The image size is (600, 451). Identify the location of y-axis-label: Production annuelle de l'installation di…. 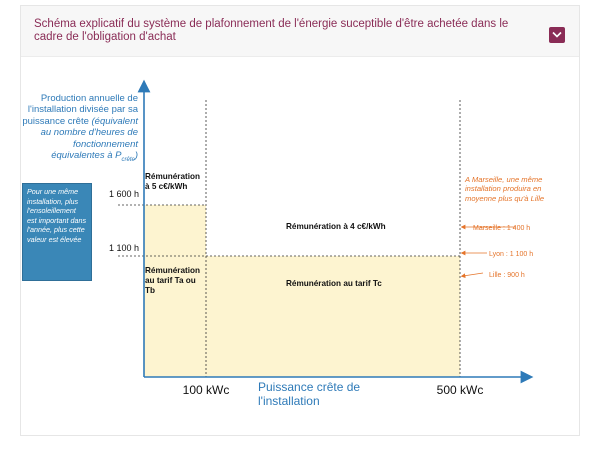
(79, 129).